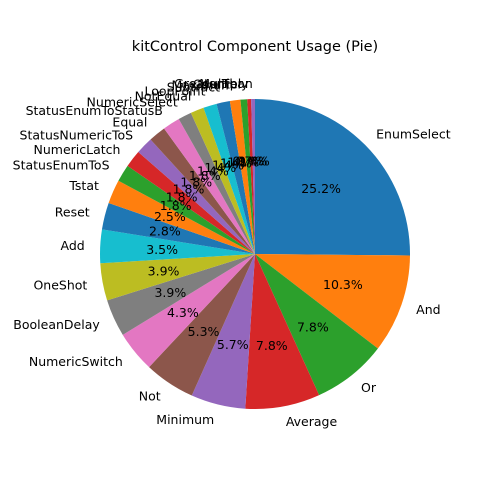 Image resolution: width=500 pixels, height=500 pixels. Describe the element at coordinates (313, 326) in the screenshot. I see `slice-percent-or: 7.8%` at that location.